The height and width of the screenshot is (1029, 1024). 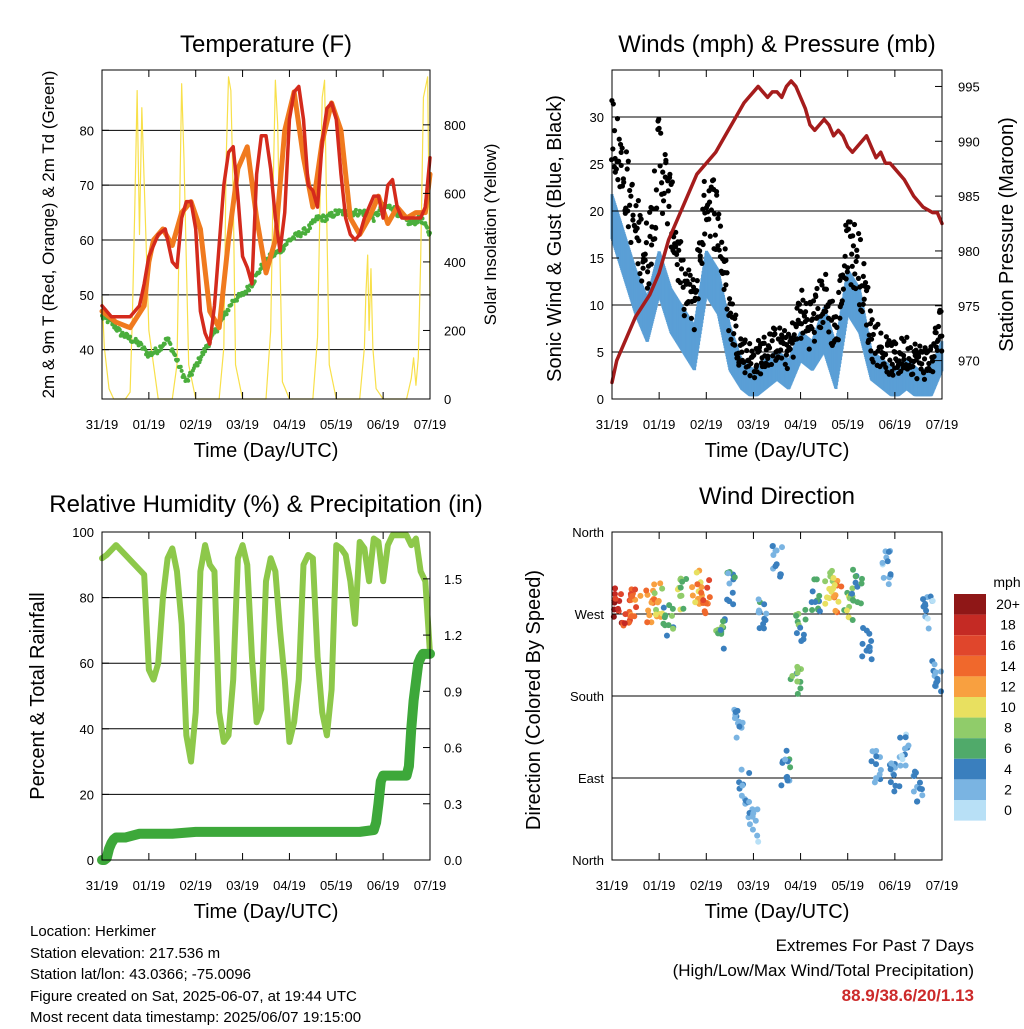 I want to click on temperature-y2label: Solar Insolation (Yellow), so click(x=490, y=235).